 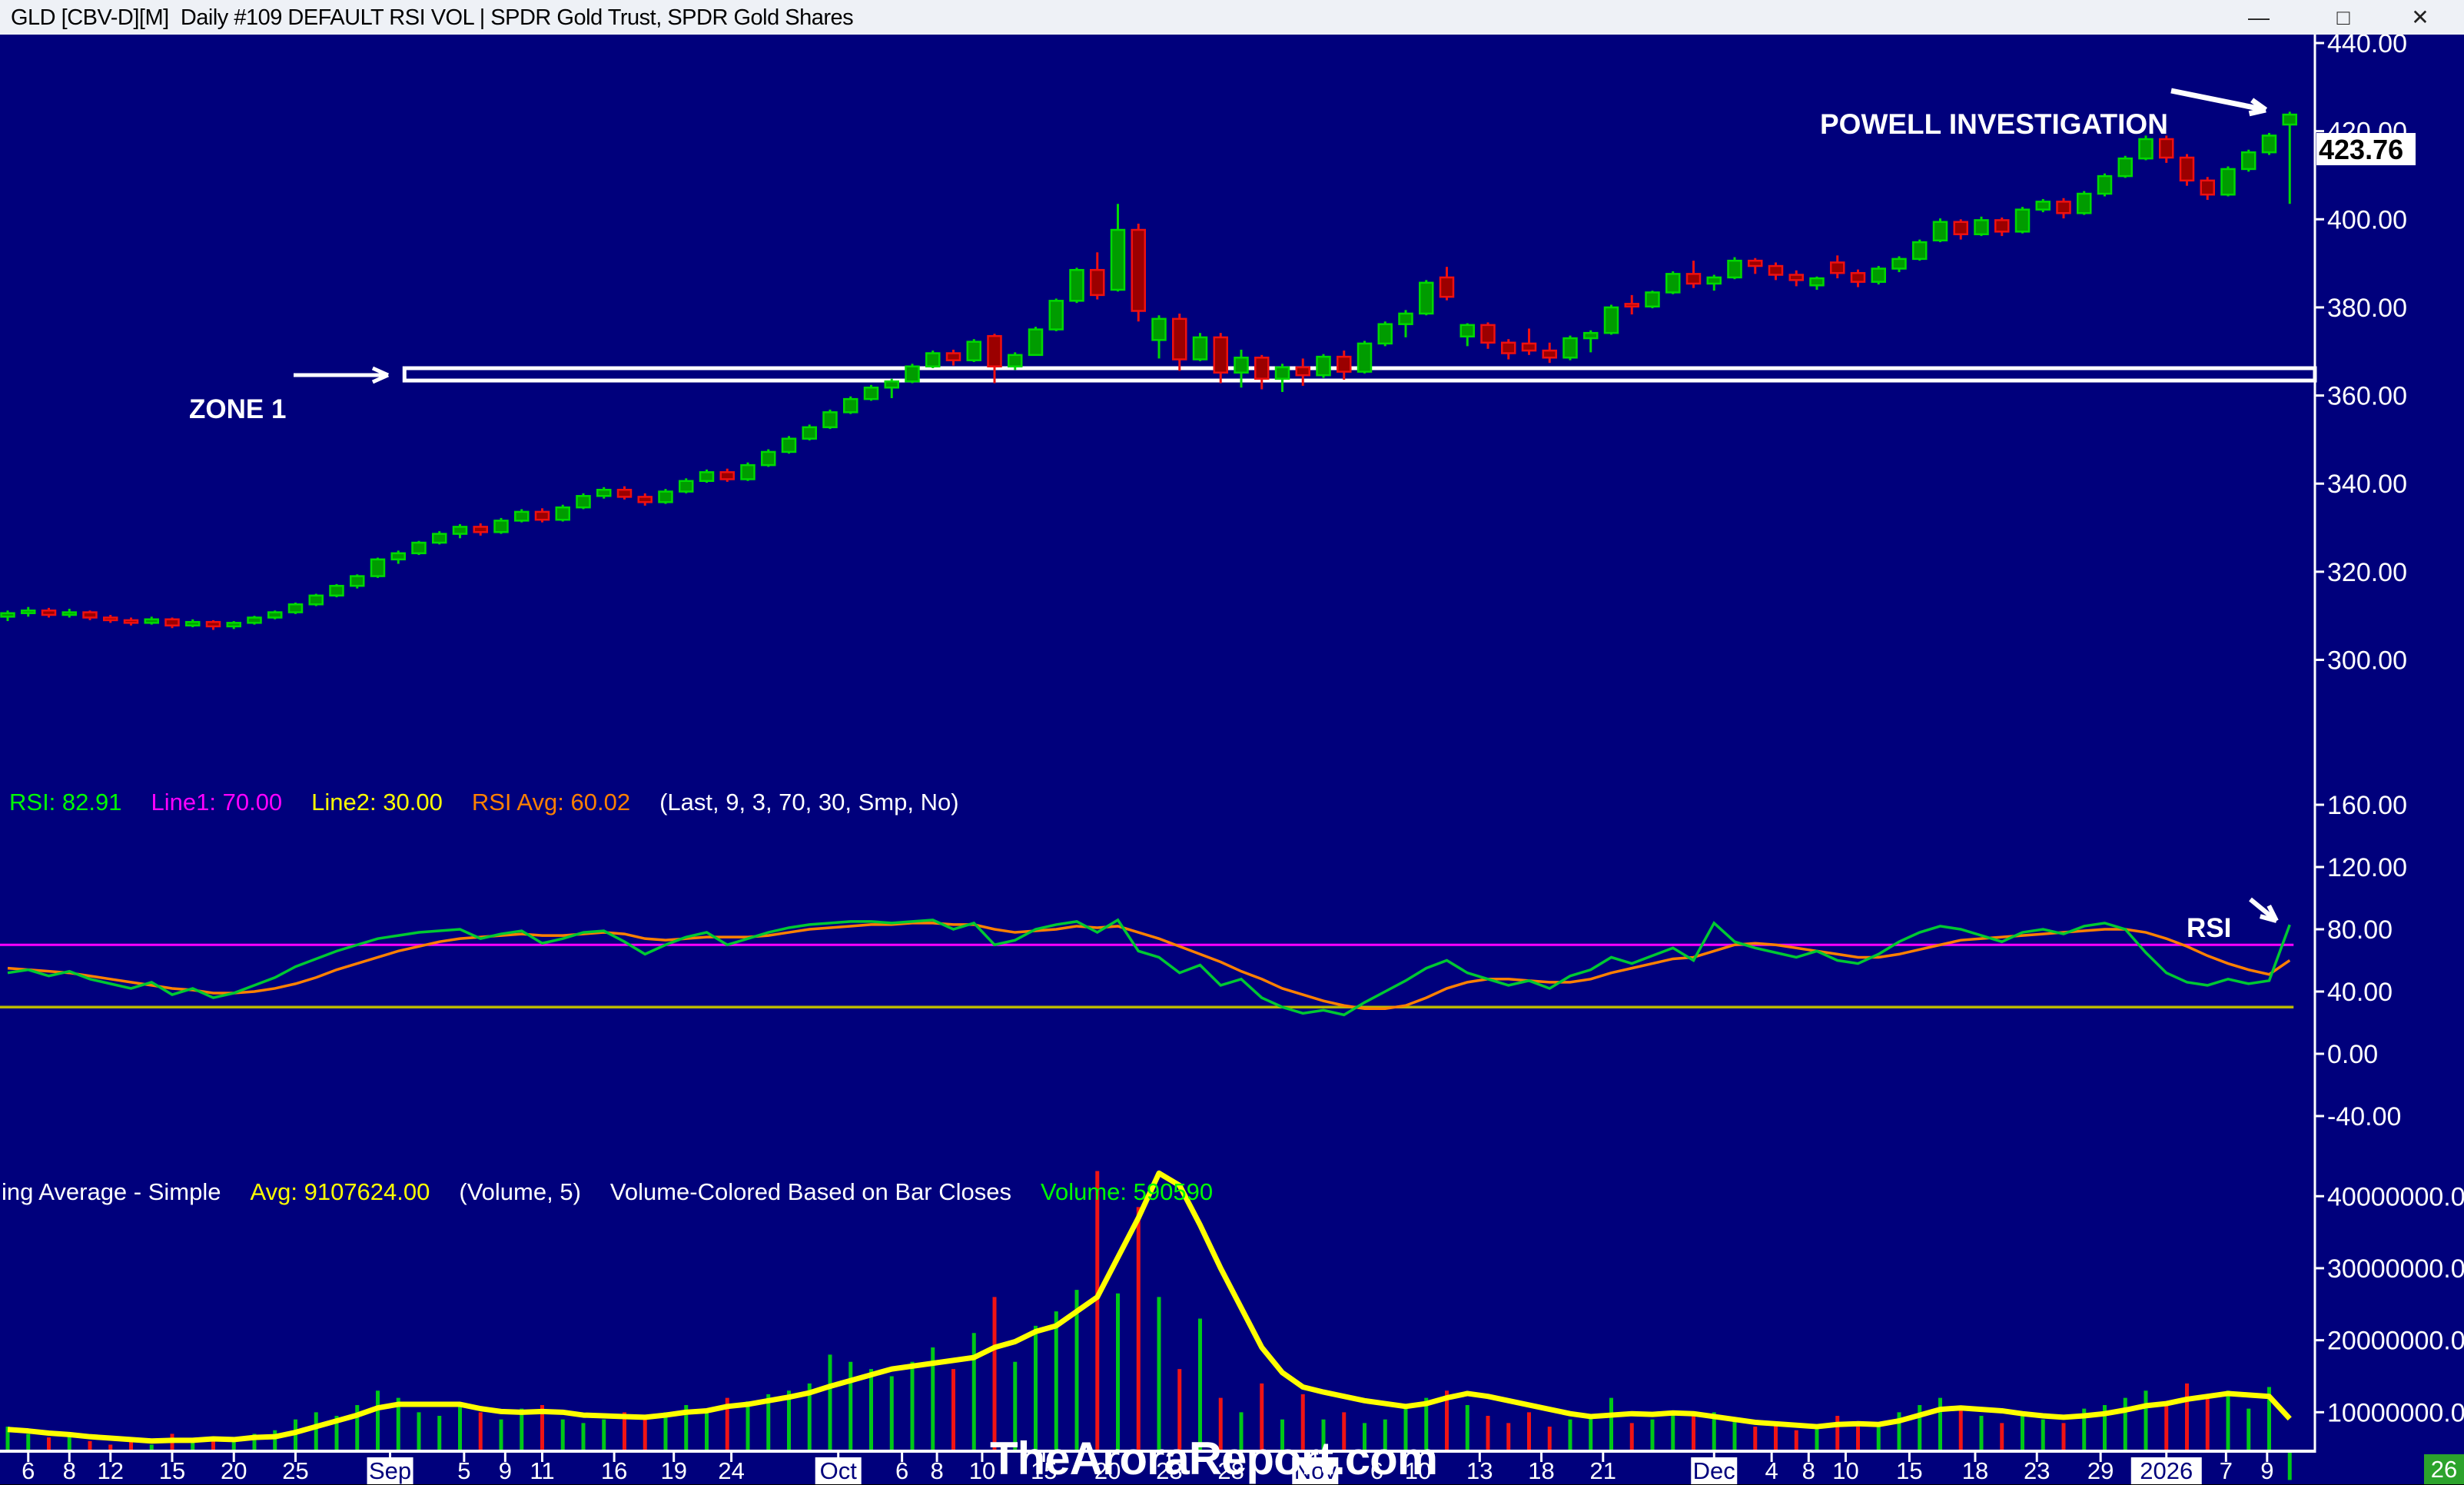 What do you see at coordinates (2444, 1469) in the screenshot?
I see `current-bar-badge: 26` at bounding box center [2444, 1469].